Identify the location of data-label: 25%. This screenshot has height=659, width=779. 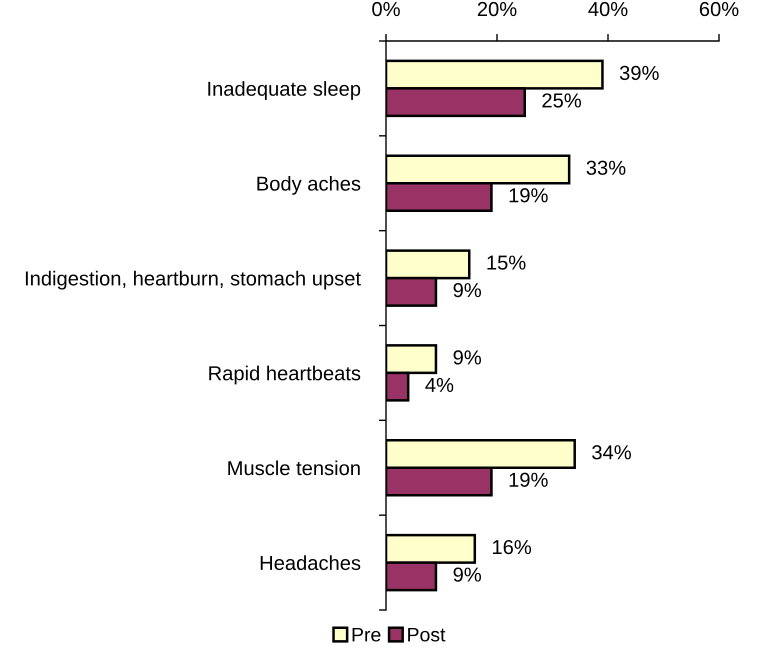
(562, 100).